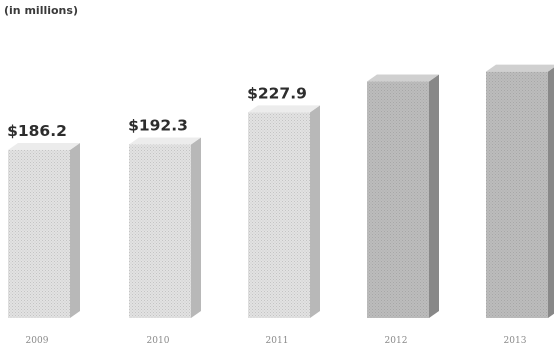  What do you see at coordinates (398, 199) in the screenshot?
I see `bar-2012-texture` at bounding box center [398, 199].